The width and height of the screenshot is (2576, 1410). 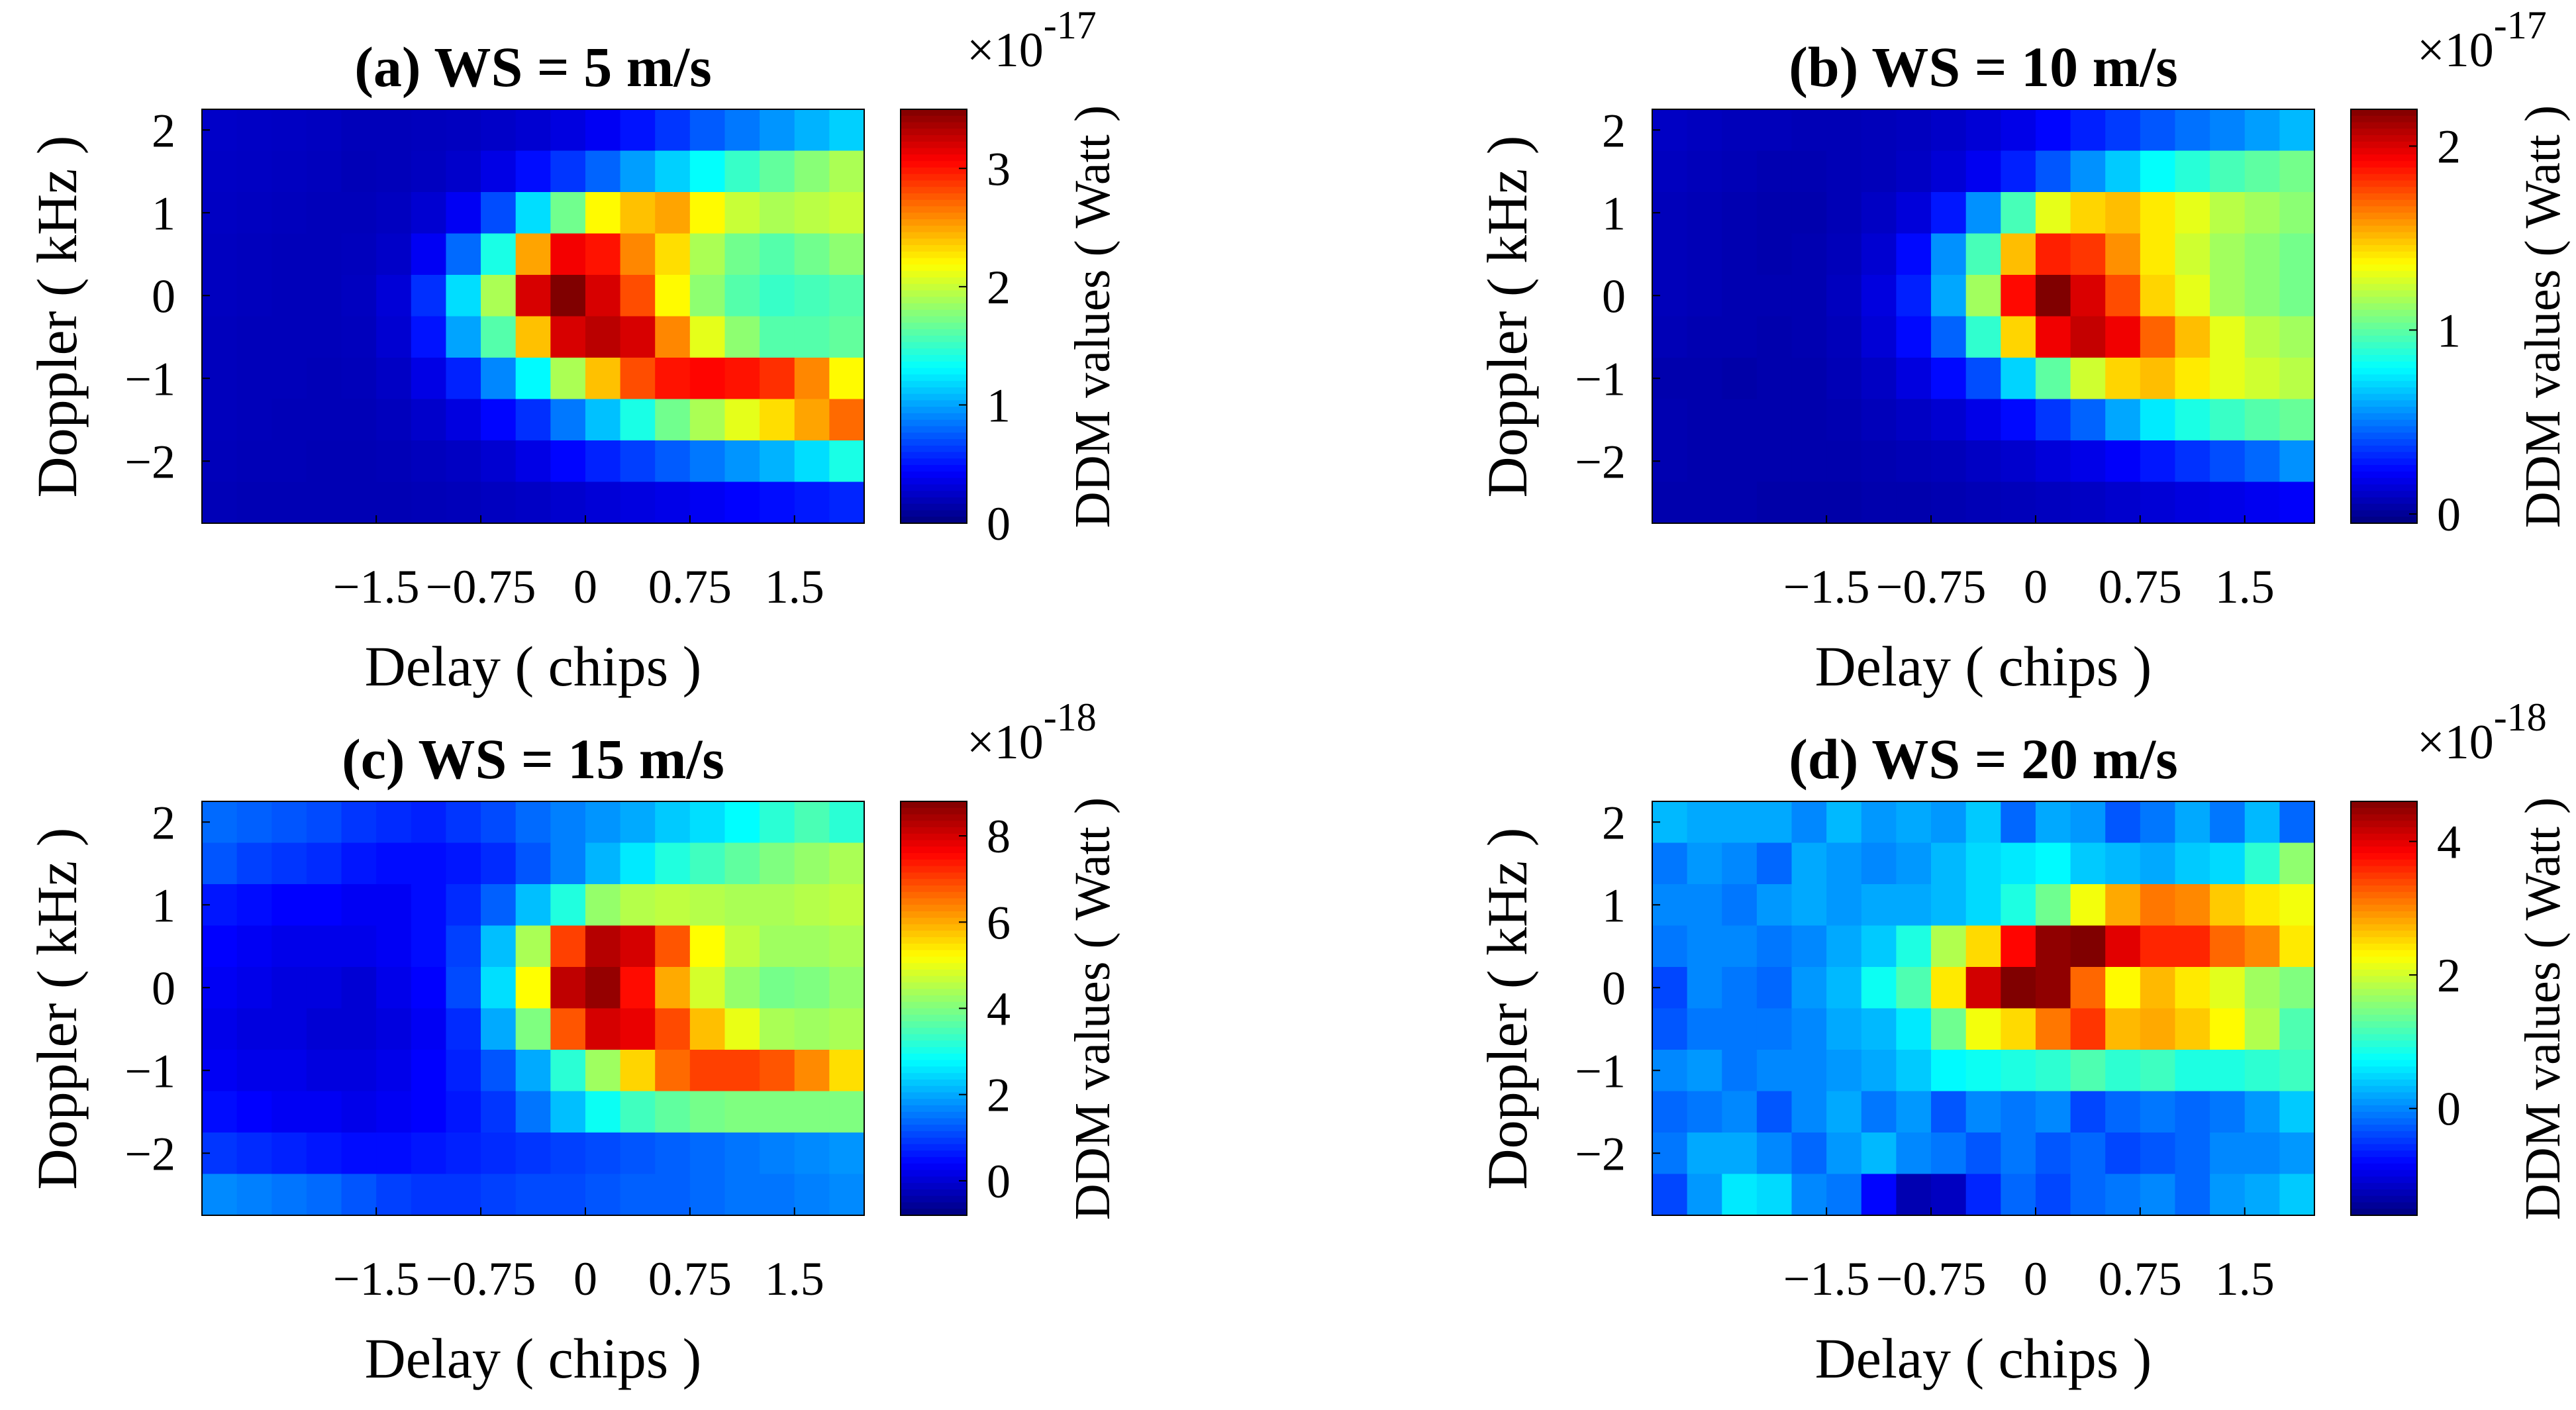 What do you see at coordinates (149, 1070) in the screenshot?
I see `y-tick-label: −1` at bounding box center [149, 1070].